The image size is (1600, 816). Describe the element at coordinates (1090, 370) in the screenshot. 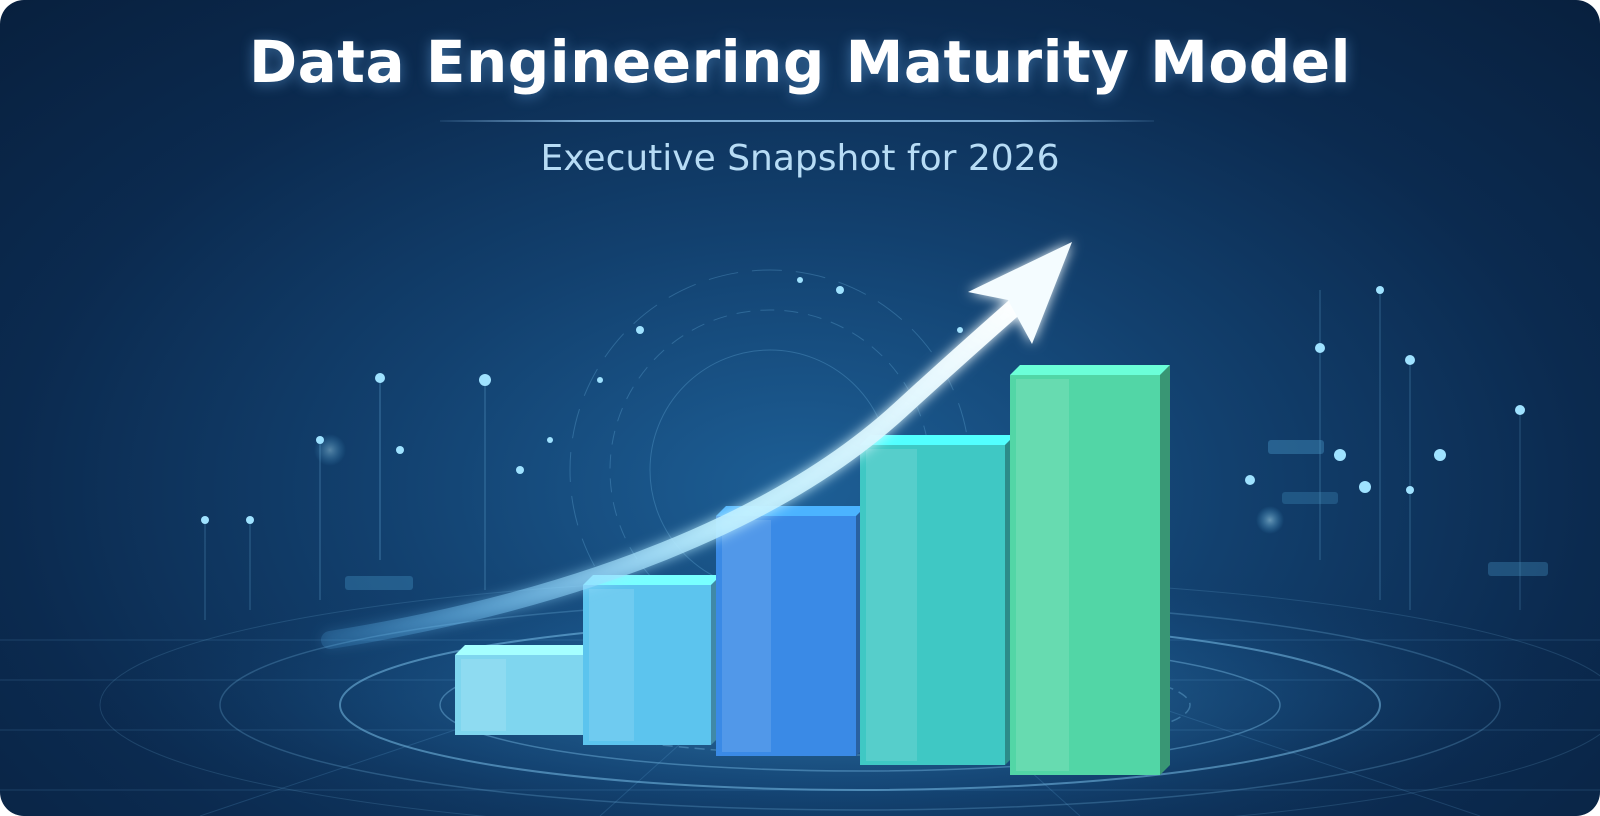

I see `bar-5-top` at that location.